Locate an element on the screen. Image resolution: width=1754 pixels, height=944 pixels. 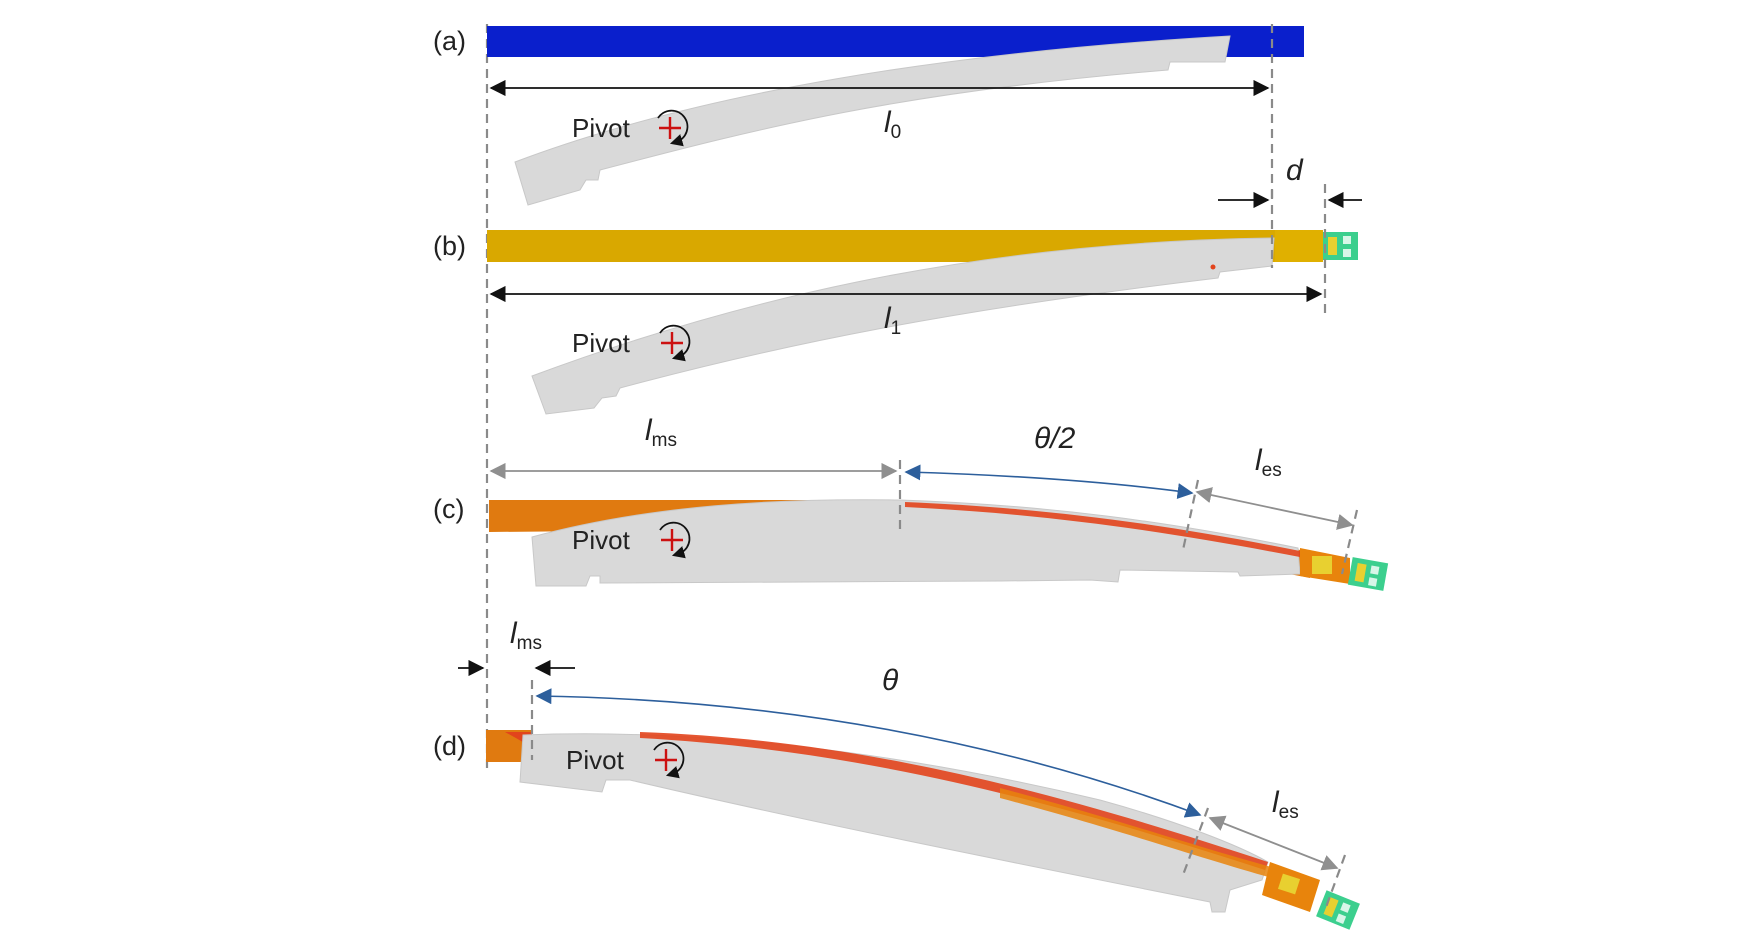
panel-c-es-start-dashed is located at coordinates (1190, 515).